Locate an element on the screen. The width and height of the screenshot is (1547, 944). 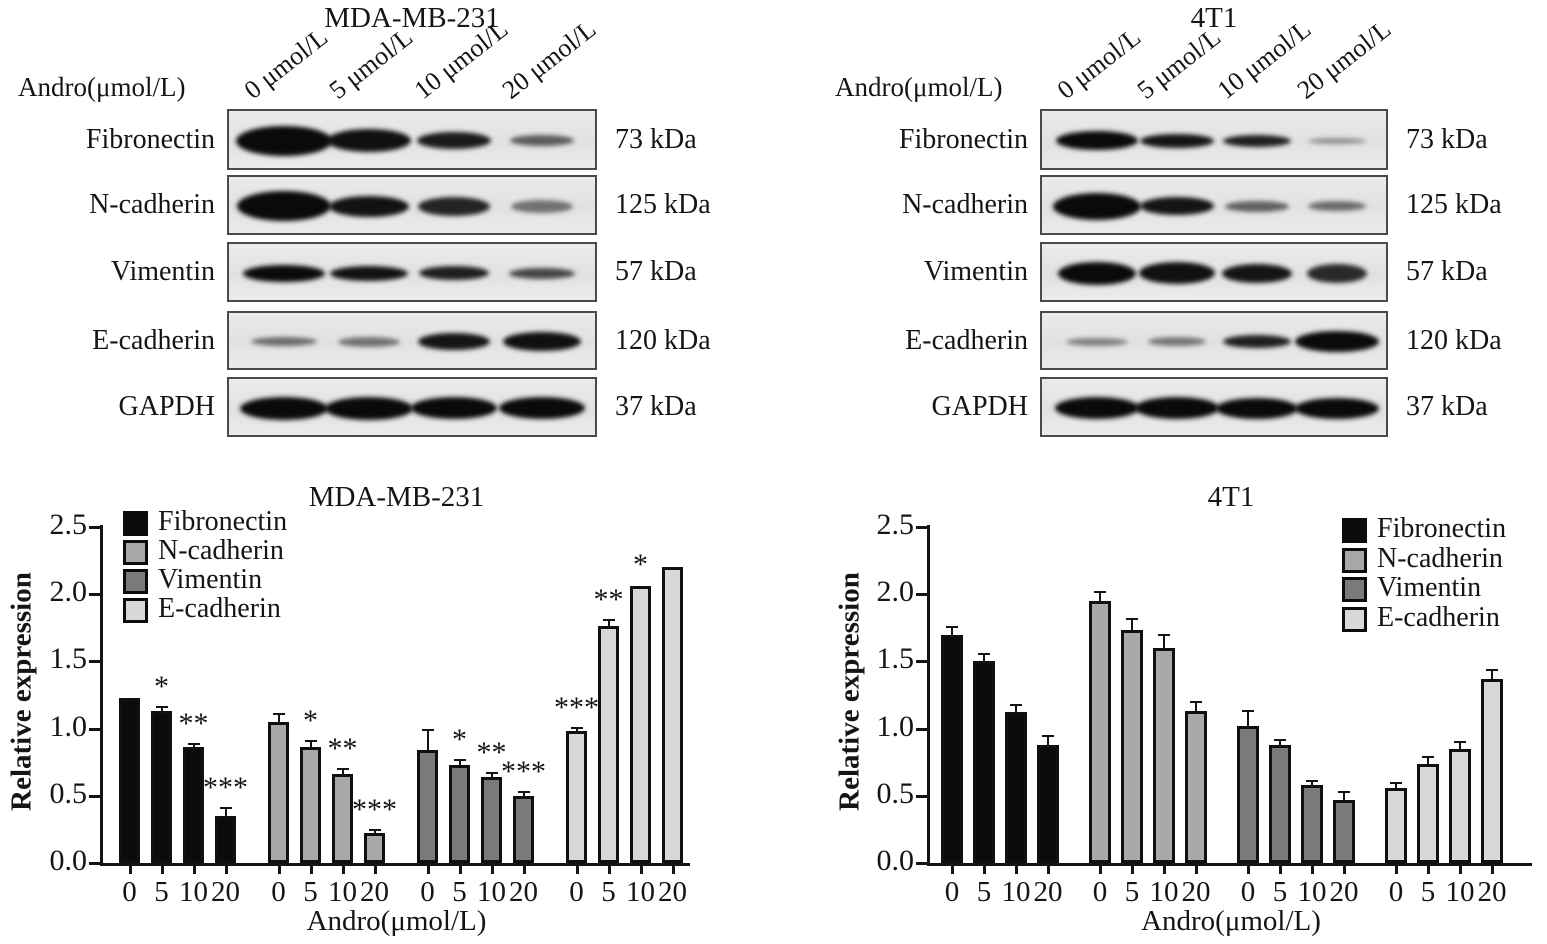
legend-label: Vimentin is located at coordinates (1429, 587).